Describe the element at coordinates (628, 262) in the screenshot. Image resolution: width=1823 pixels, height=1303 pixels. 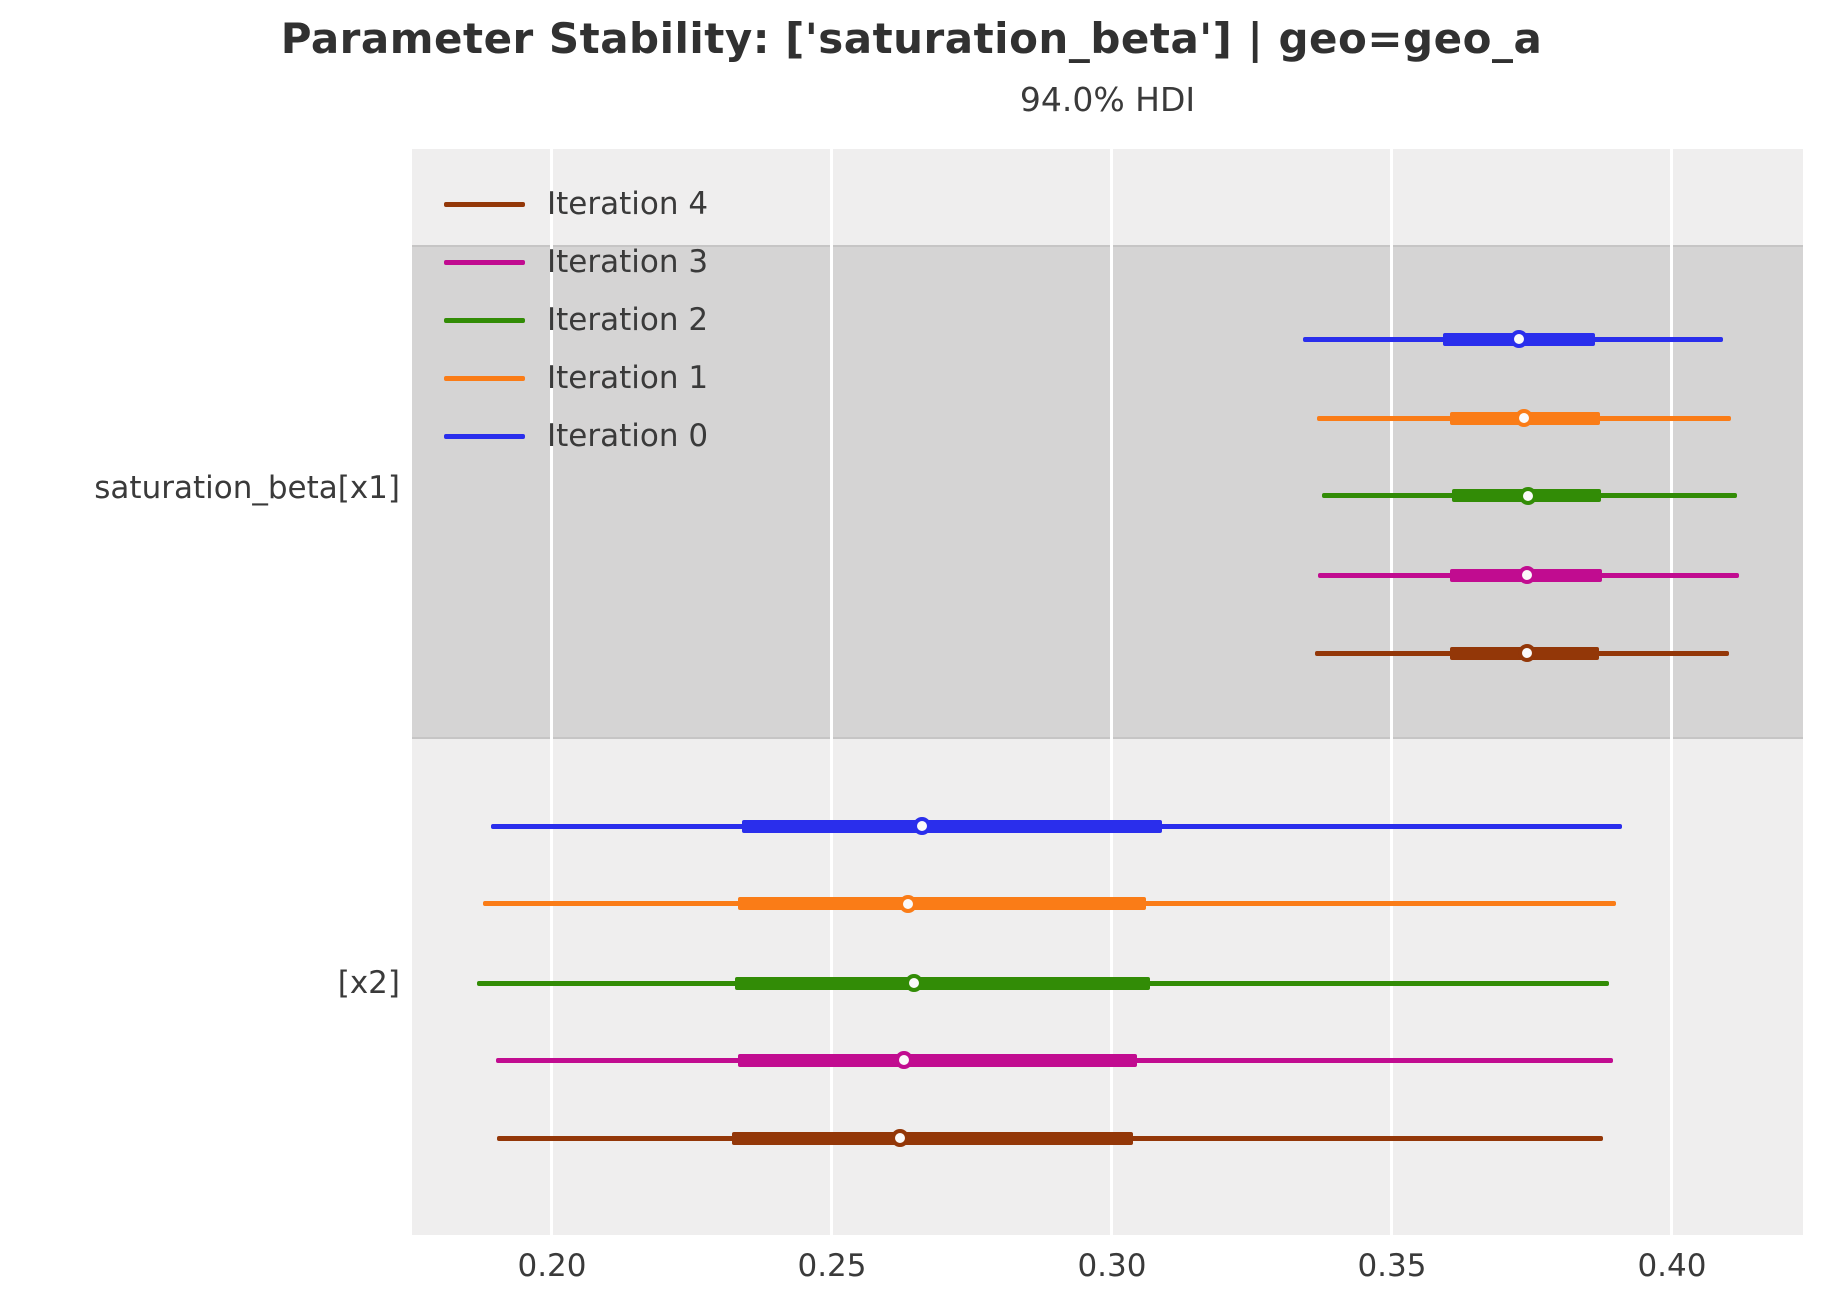
I see `legend-label: Iteration 3` at that location.